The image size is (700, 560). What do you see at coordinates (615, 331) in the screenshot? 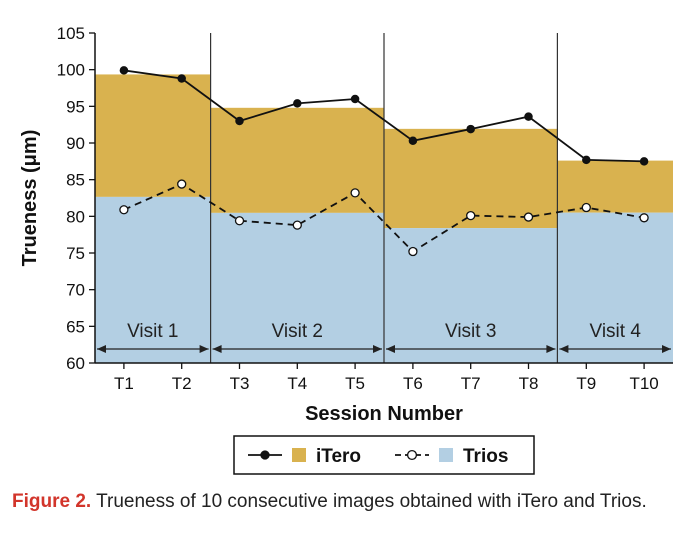
I see `visit-label-4: Visit 4` at bounding box center [615, 331].